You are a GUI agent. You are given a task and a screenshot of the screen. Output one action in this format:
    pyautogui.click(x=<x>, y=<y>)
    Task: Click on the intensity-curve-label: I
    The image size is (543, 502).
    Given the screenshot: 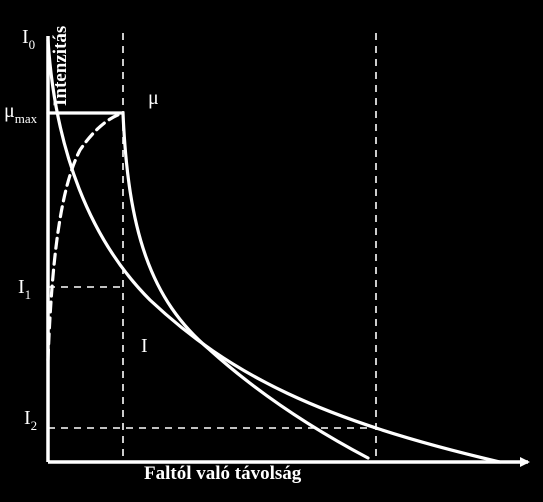 What is the action you would take?
    pyautogui.click(x=144, y=346)
    